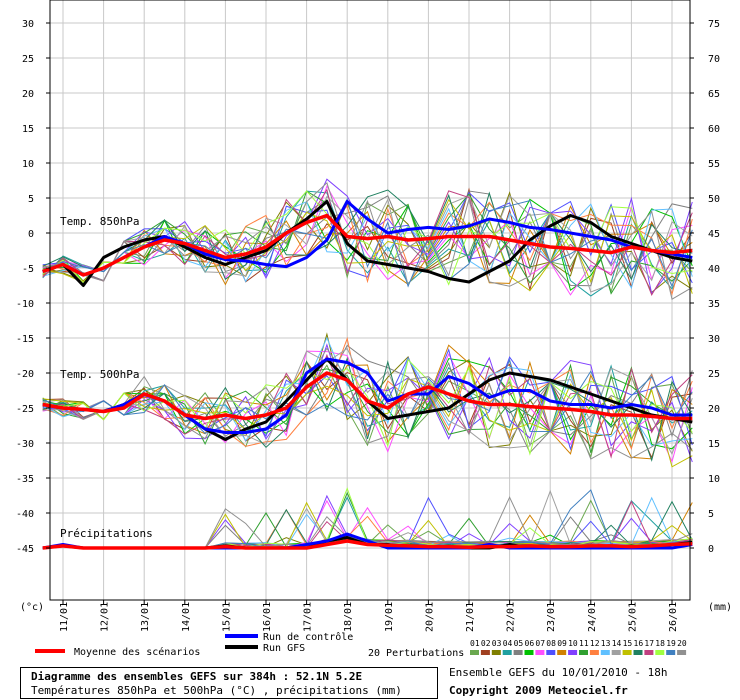 Image resolution: width=740 pixels, height=700 pixels. What do you see at coordinates (714, 129) in the screenshot?
I see `right-tick-label: 60` at bounding box center [714, 129].